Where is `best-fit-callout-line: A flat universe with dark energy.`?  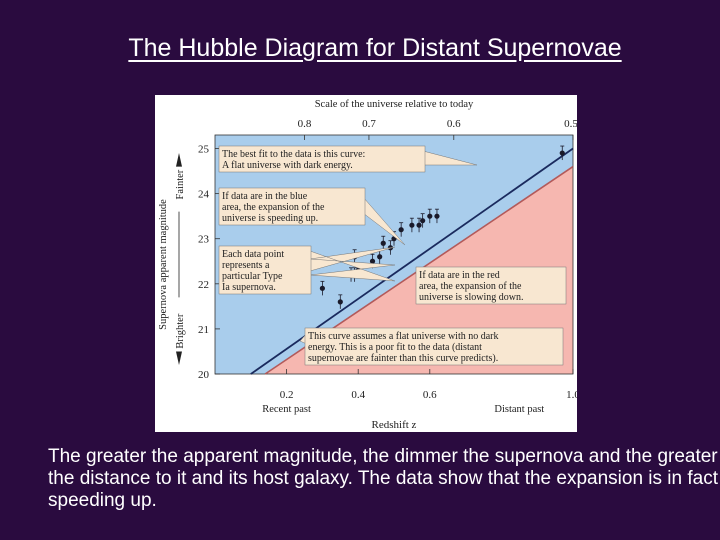 best-fit-callout-line: A flat universe with dark energy. is located at coordinates (287, 165).